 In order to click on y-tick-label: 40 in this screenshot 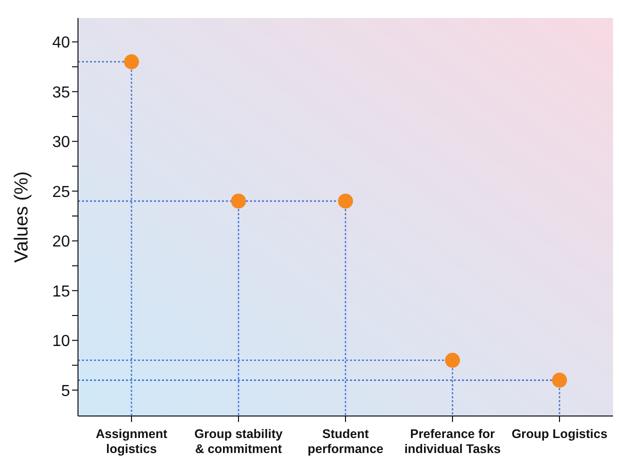, I will do `click(61, 43)`.